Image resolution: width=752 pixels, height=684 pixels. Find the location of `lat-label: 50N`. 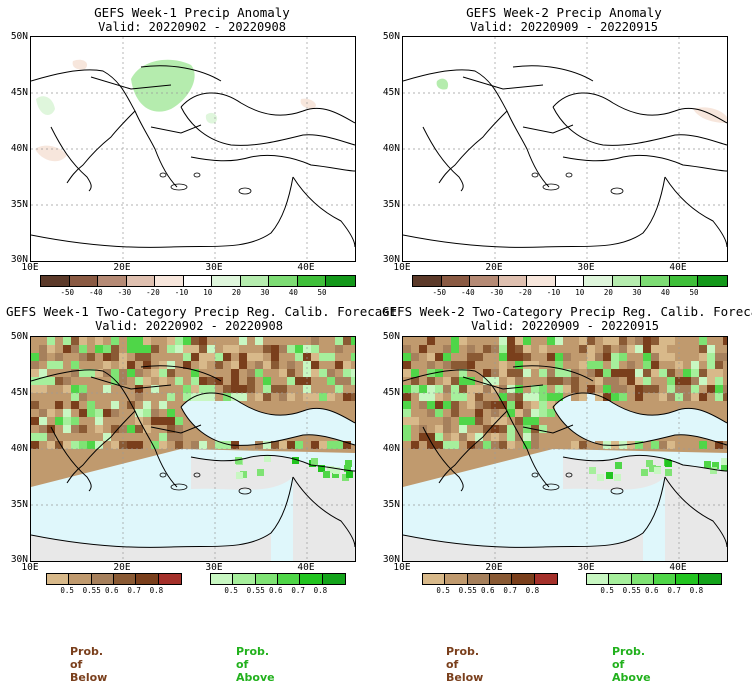

lat-label: 50N is located at coordinates (391, 36).